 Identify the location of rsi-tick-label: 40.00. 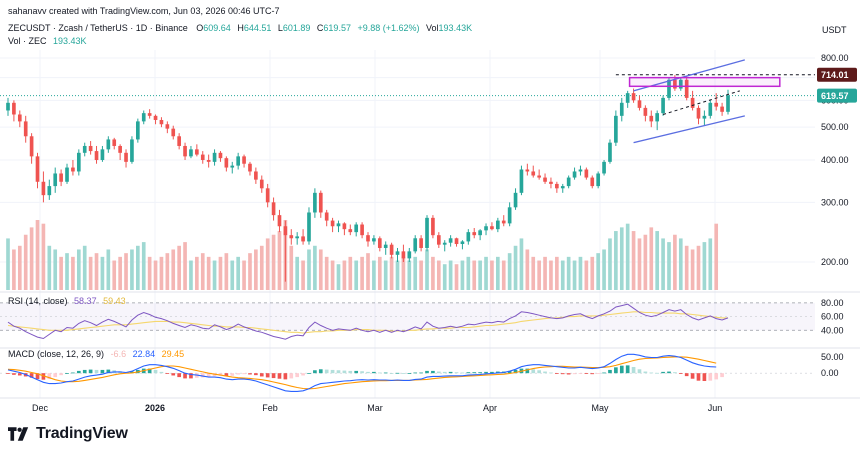
(832, 330).